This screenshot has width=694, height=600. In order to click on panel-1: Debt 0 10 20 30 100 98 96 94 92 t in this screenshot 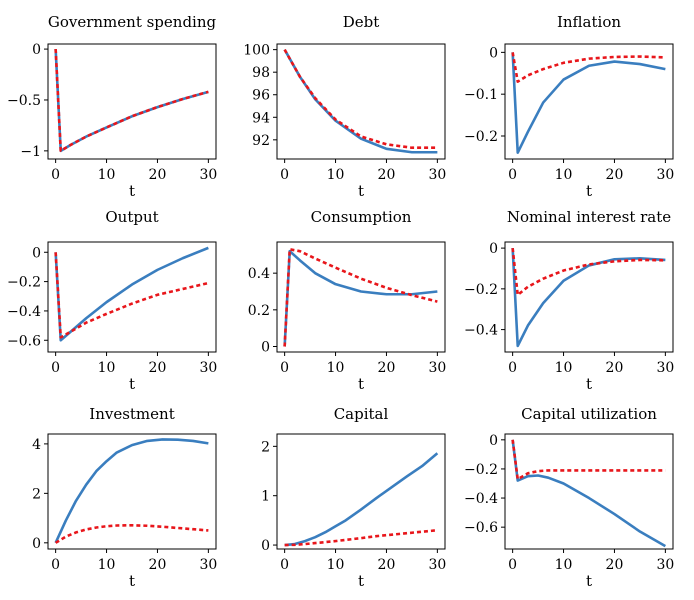, I will do `click(344, 106)`.